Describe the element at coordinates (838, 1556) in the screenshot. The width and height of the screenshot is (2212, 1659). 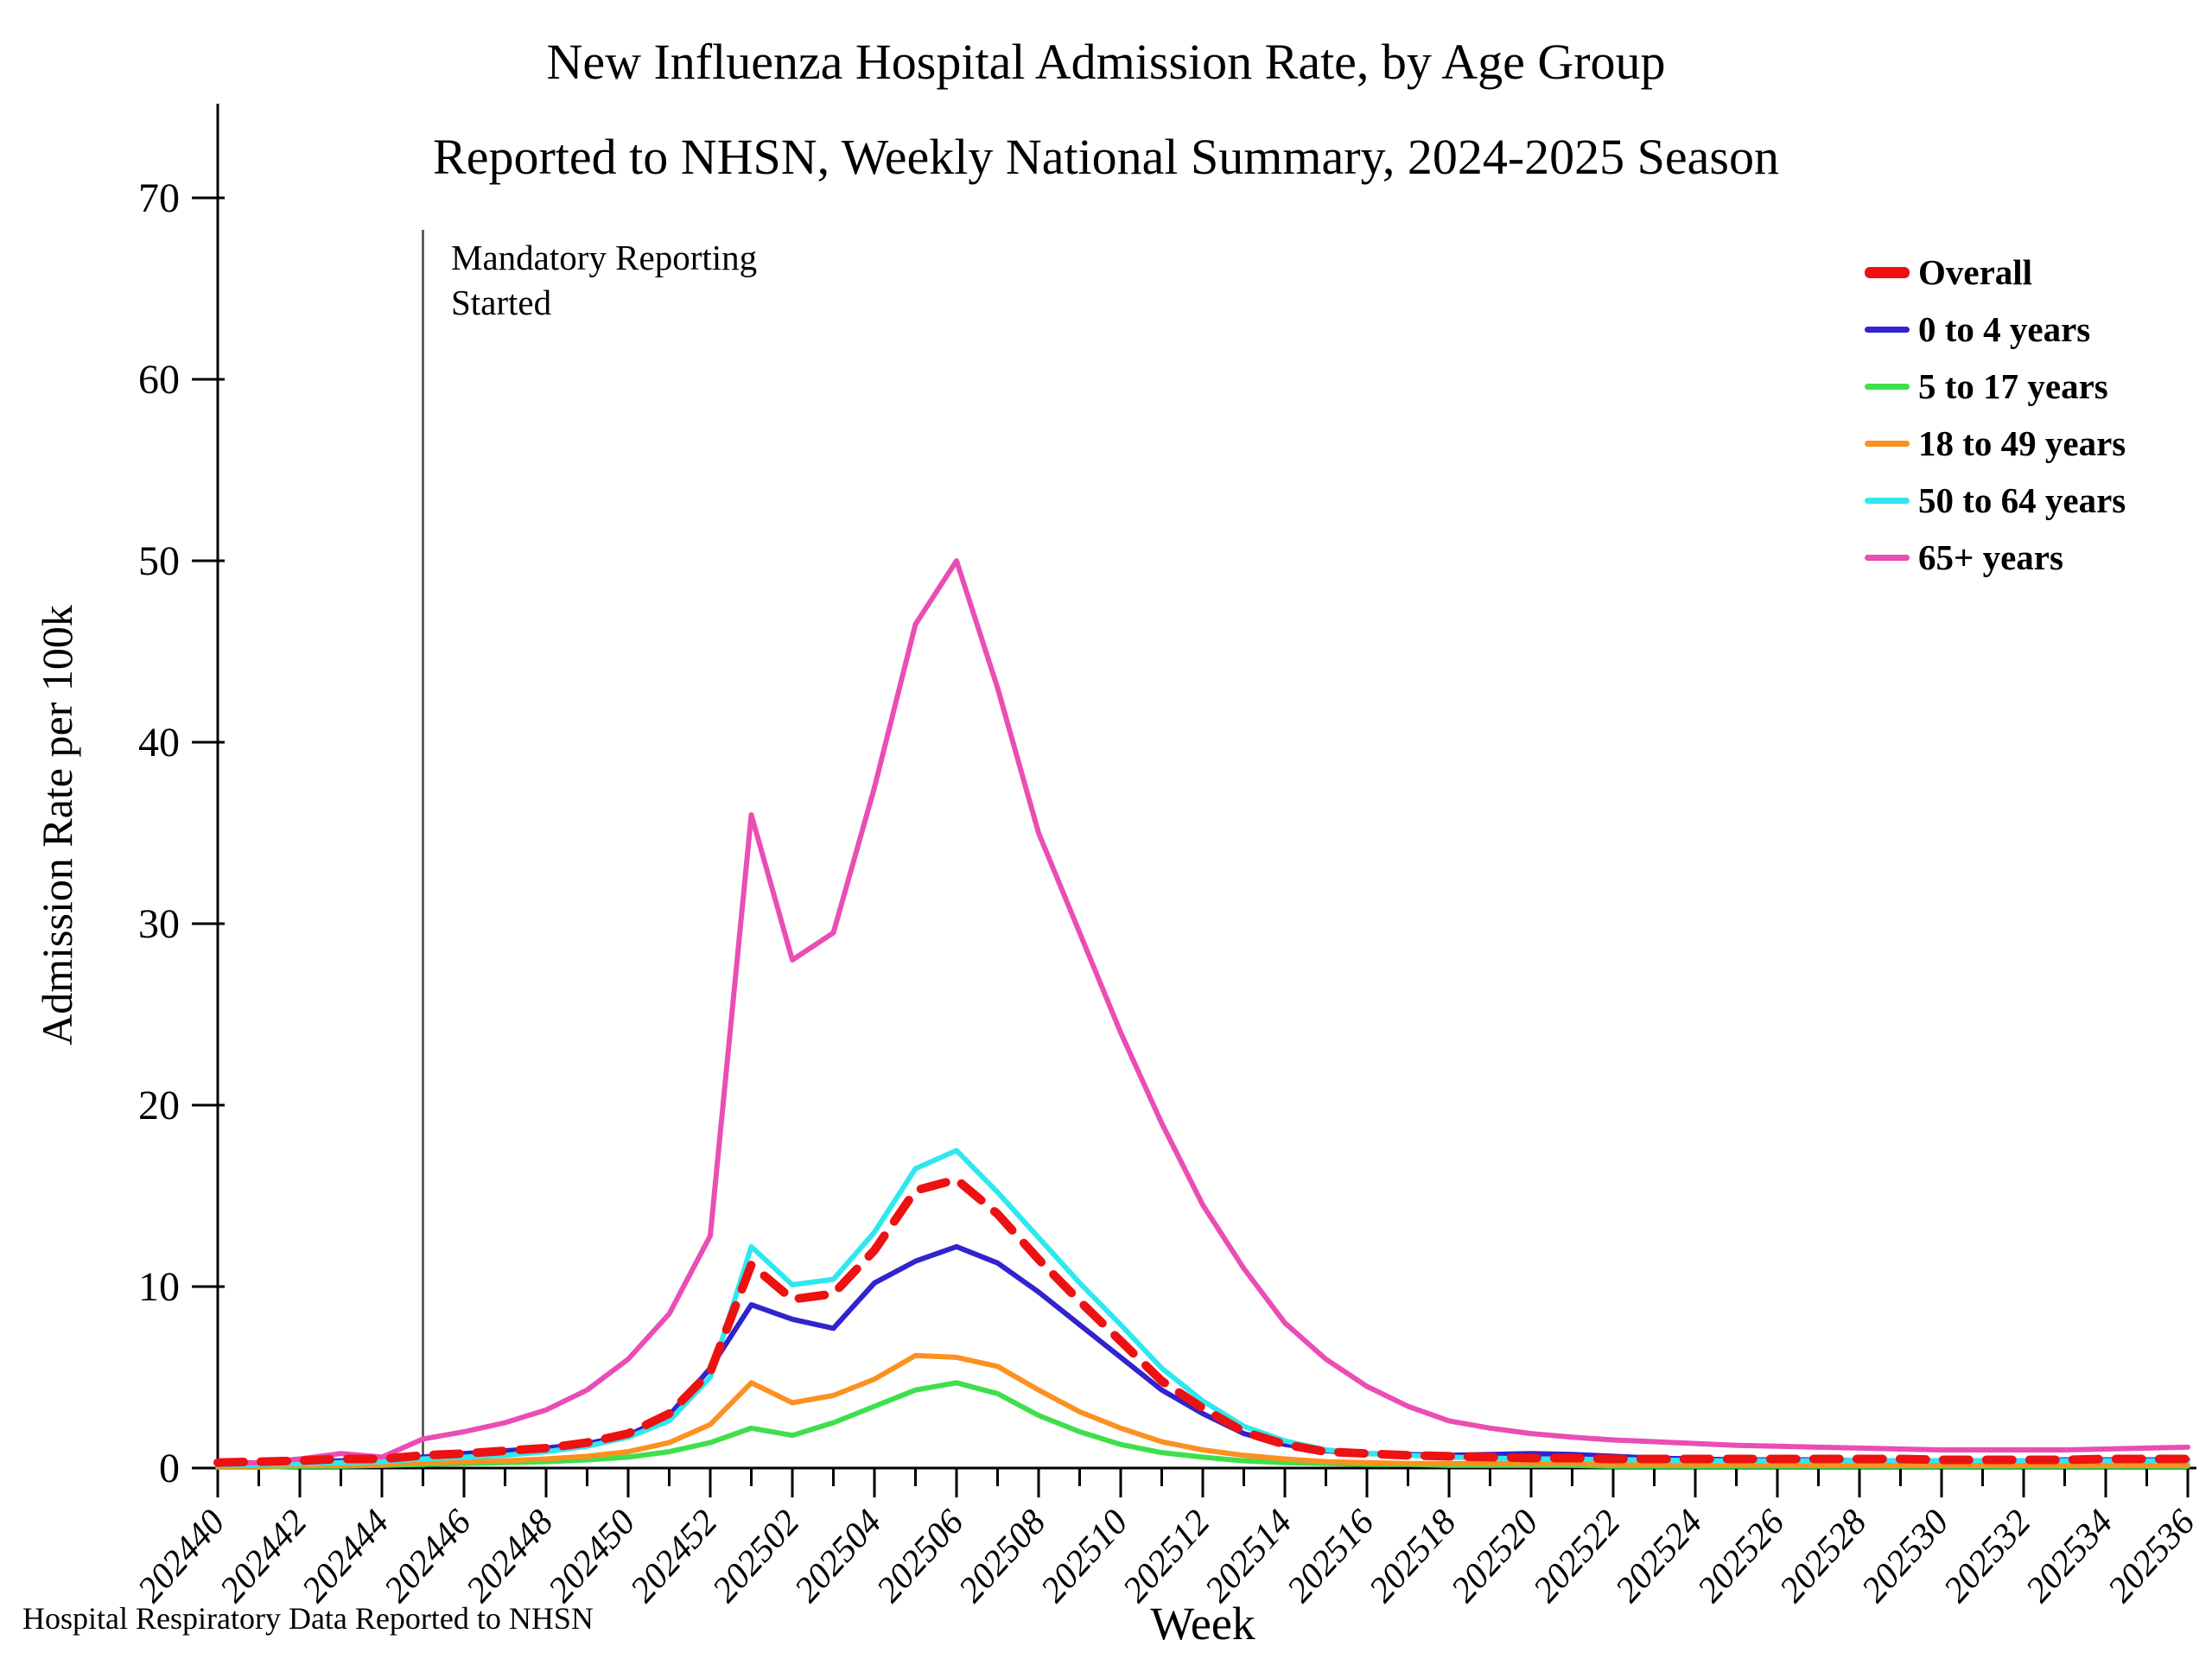
I see `x-tick-label: 202504` at that location.